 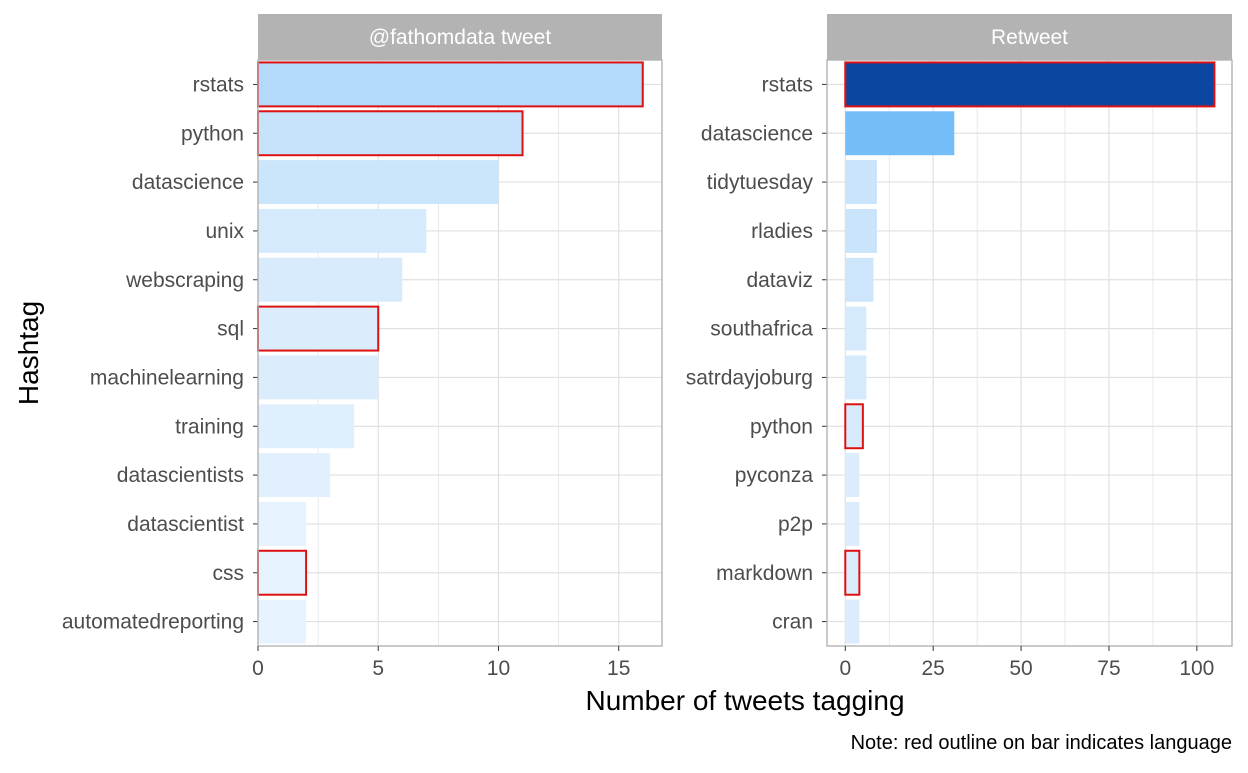 I want to click on panel-1-bar-training, so click(x=306, y=426).